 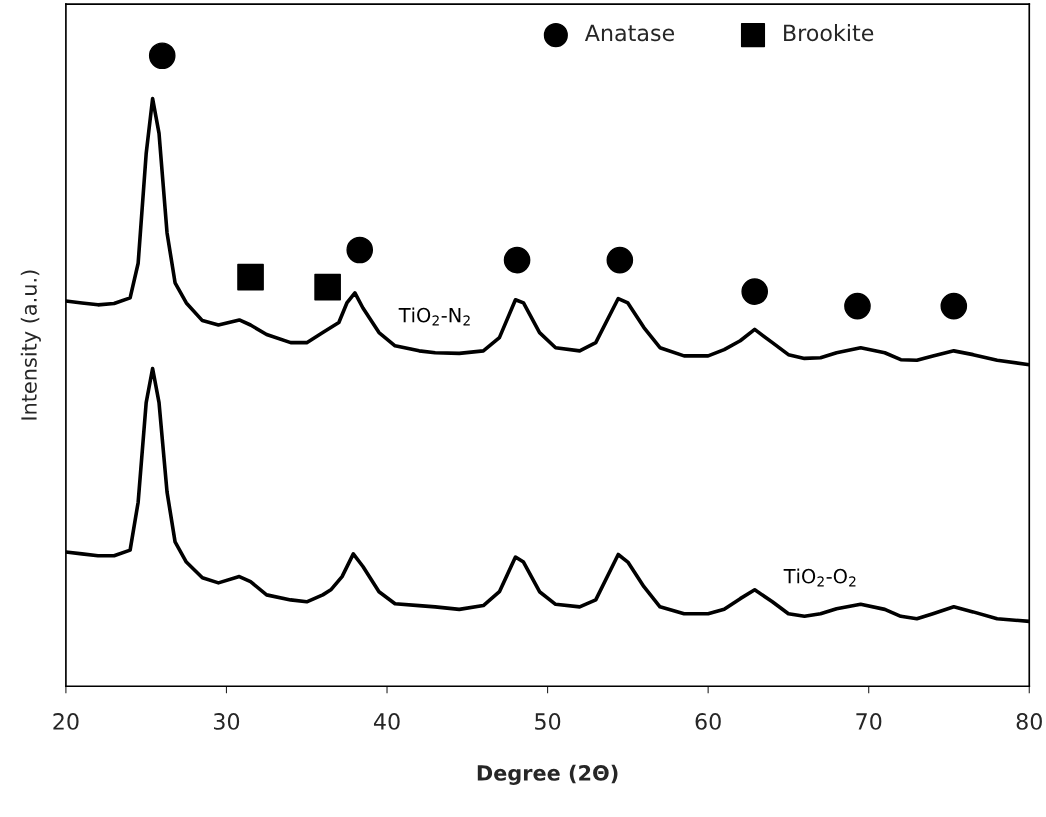 I want to click on series-label: TiO$_{2}$-O$_{2}$, so click(x=819, y=577).